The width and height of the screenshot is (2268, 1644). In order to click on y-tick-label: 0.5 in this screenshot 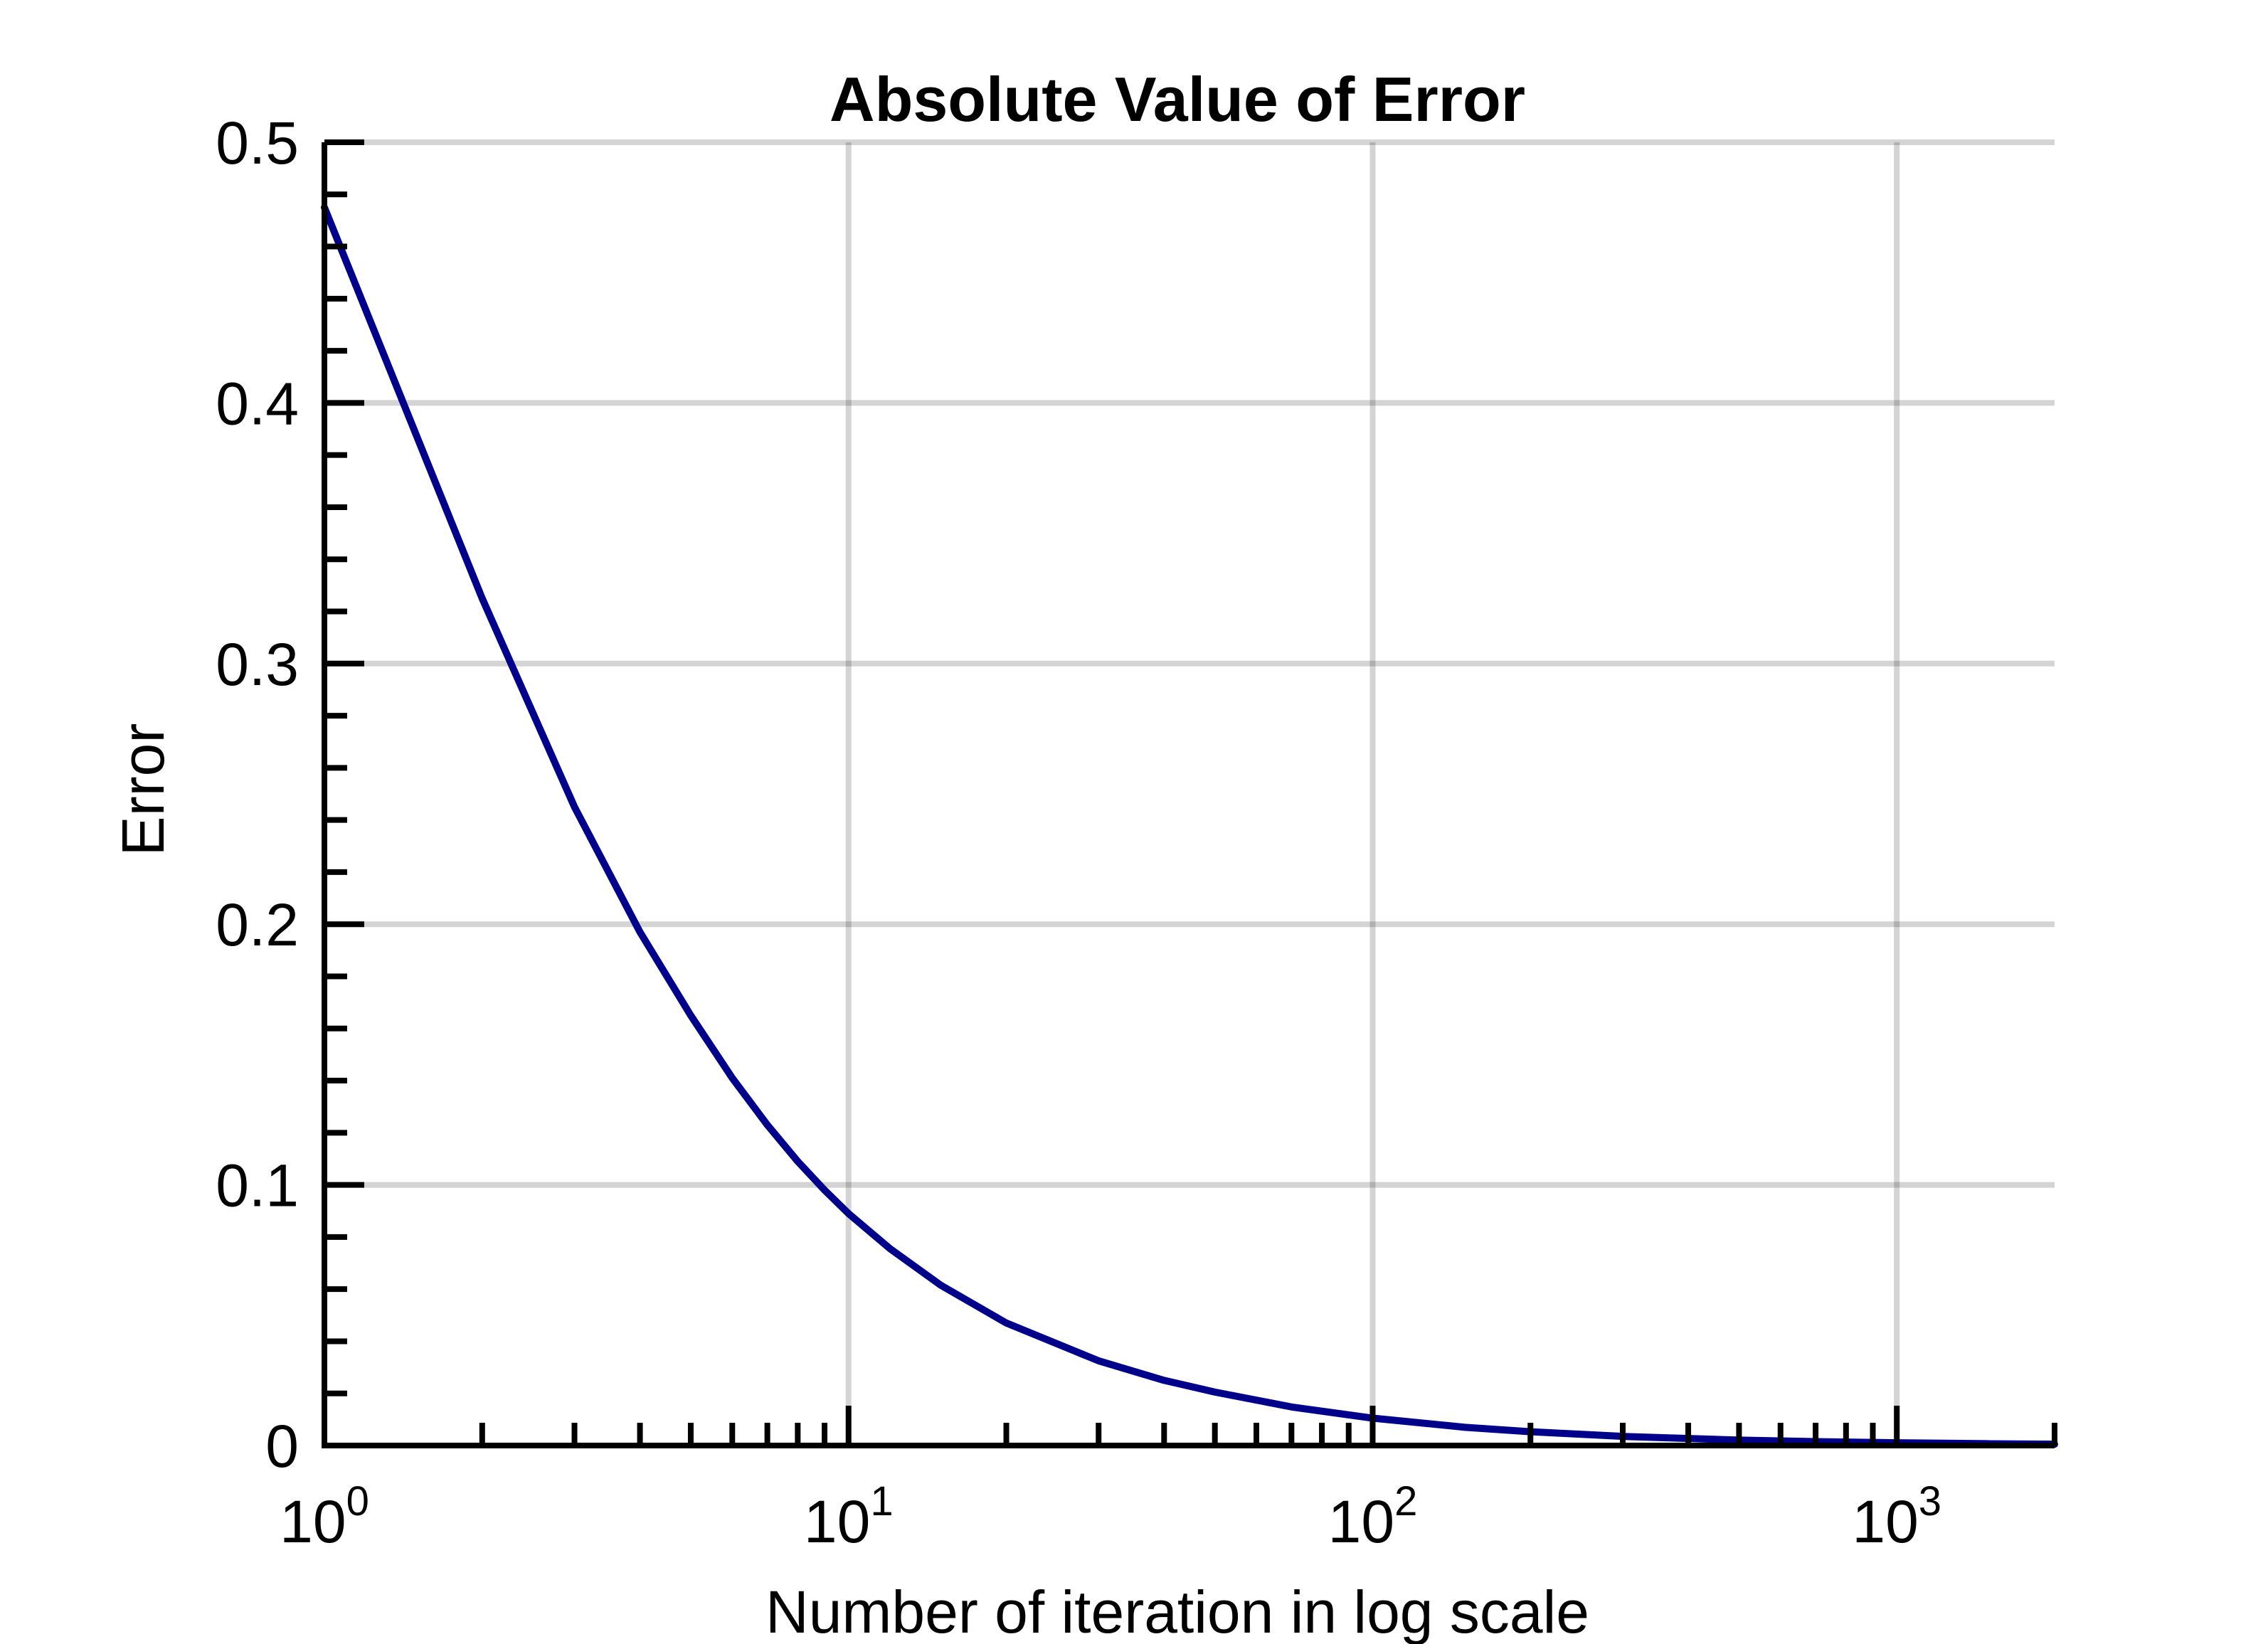, I will do `click(258, 143)`.